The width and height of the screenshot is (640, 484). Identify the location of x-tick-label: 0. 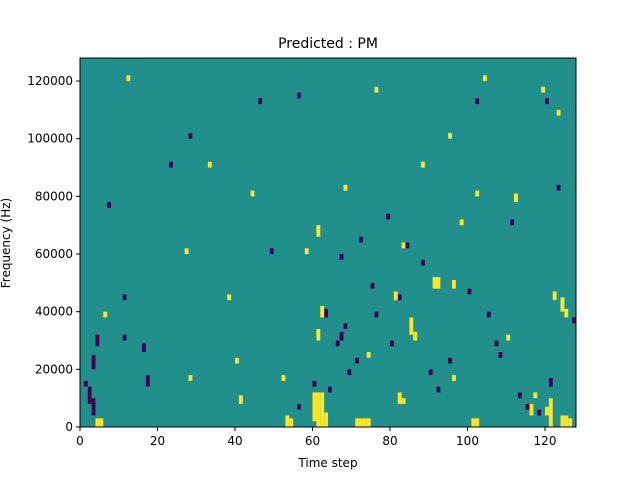
(80, 441).